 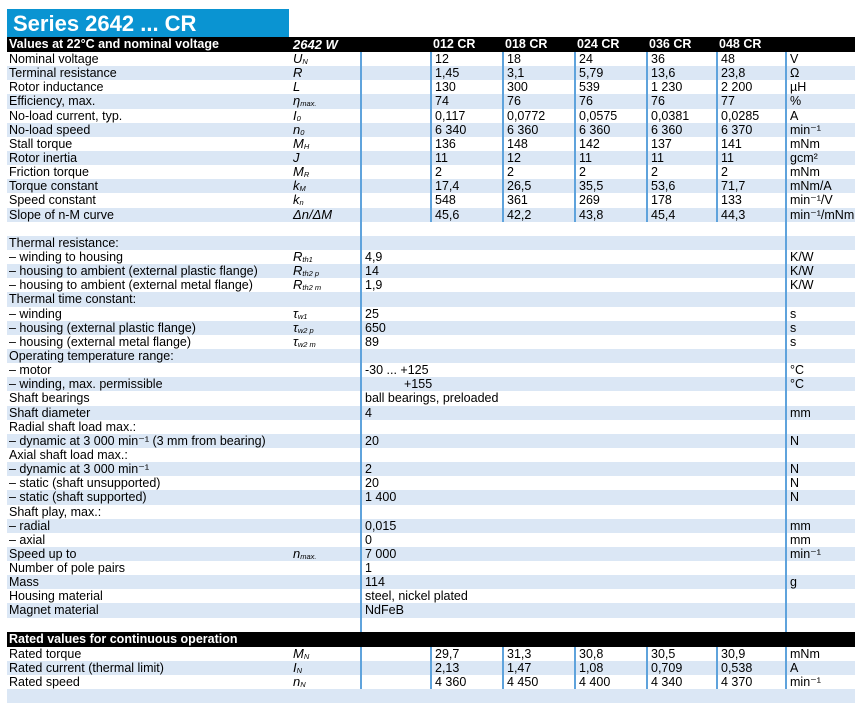 What do you see at coordinates (820, 200) in the screenshot?
I see `unit-cell: min⁻¹/V` at bounding box center [820, 200].